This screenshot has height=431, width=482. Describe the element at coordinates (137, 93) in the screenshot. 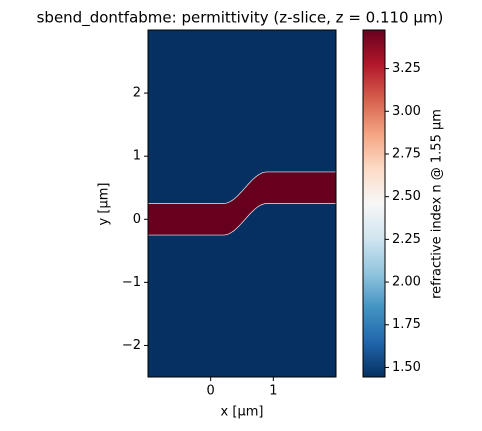

I see `y-tick-label: 2` at that location.